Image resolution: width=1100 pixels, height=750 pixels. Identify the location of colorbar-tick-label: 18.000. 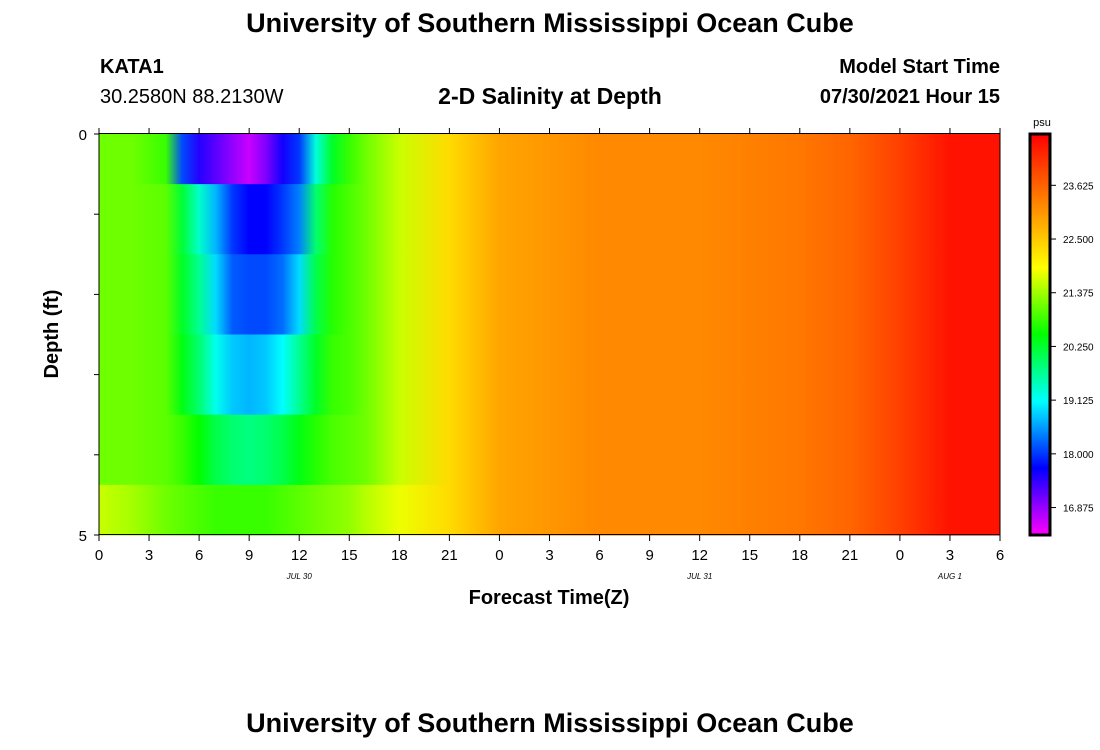
(1078, 455).